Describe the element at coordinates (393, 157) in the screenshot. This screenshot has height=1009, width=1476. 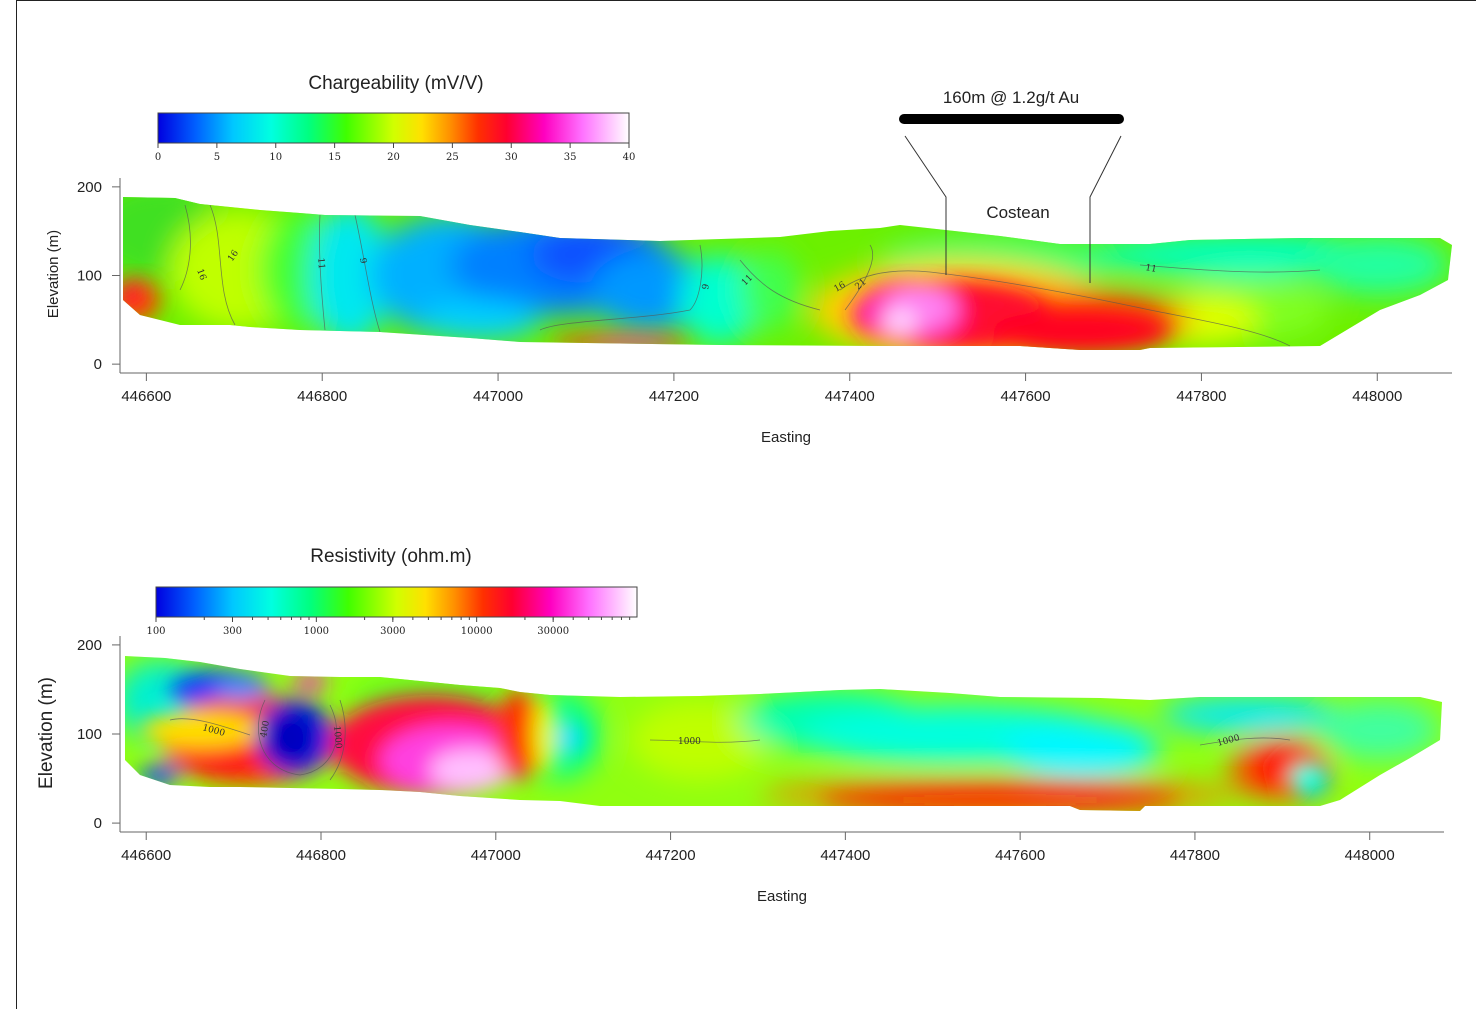
I see `colorbar-tick-label: 20` at that location.